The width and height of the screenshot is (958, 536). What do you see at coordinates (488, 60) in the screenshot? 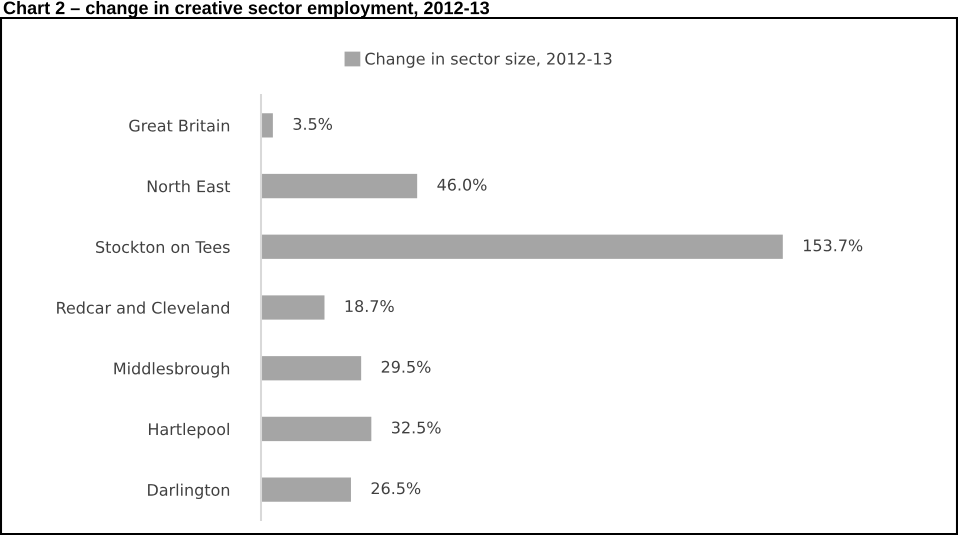
I see `legend-label: Change in sector size, 2012-13` at bounding box center [488, 60].